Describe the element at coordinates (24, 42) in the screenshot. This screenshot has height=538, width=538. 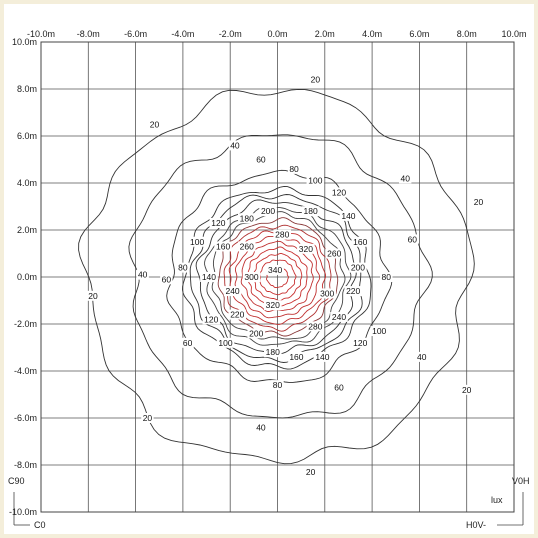
I see `y-tick-label: 10.0m` at that location.